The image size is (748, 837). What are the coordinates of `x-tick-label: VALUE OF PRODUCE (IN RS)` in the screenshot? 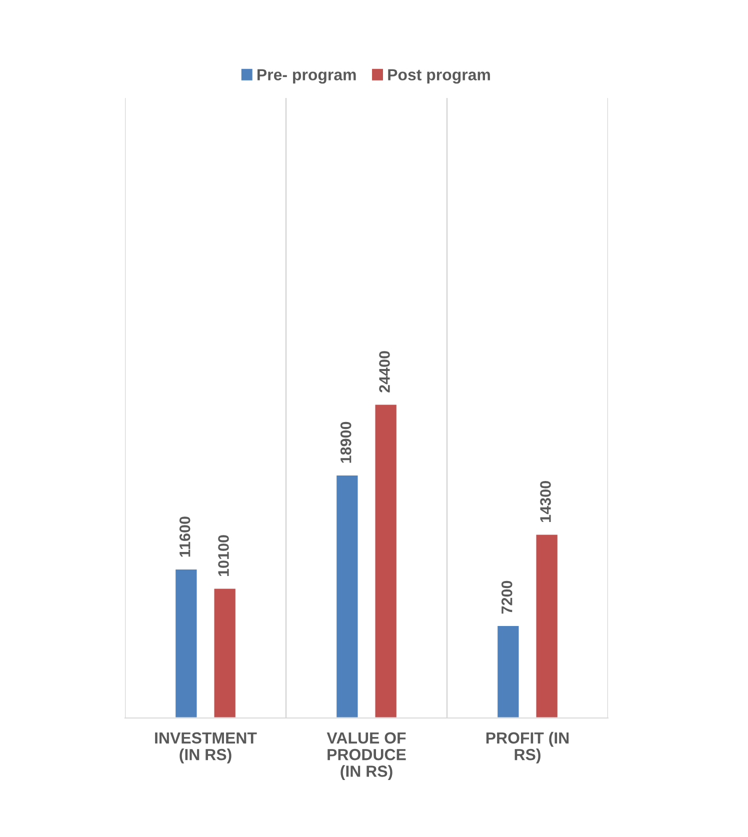 It's located at (366, 756).